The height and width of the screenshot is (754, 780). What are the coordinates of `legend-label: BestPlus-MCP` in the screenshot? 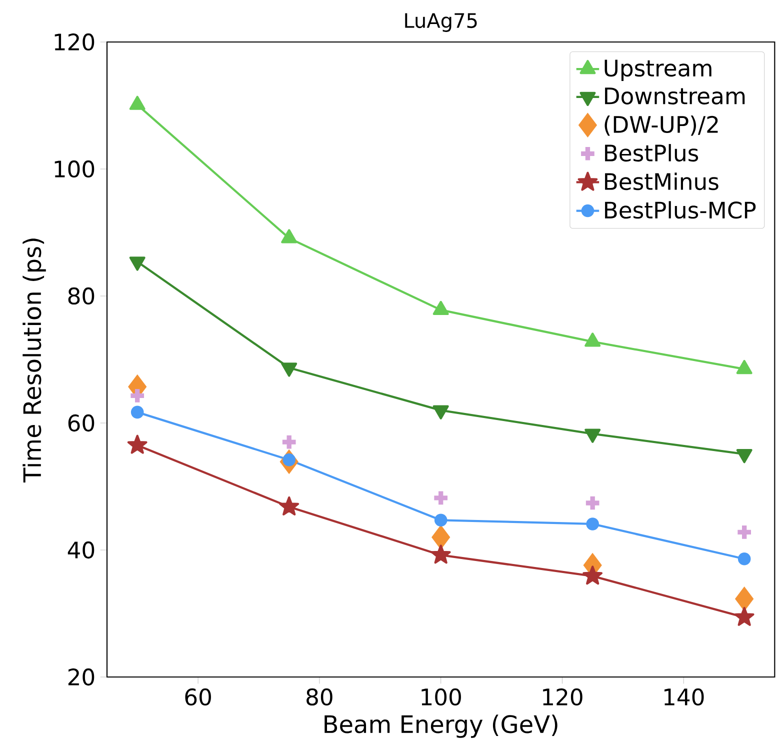 It's located at (680, 210).